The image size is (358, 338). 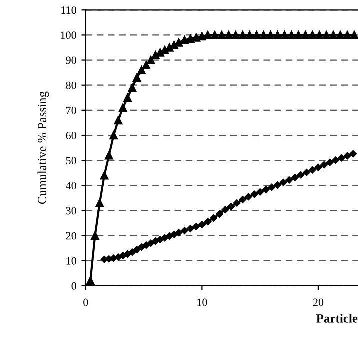 I want to click on y-tick-label: 50, so click(x=71, y=161).